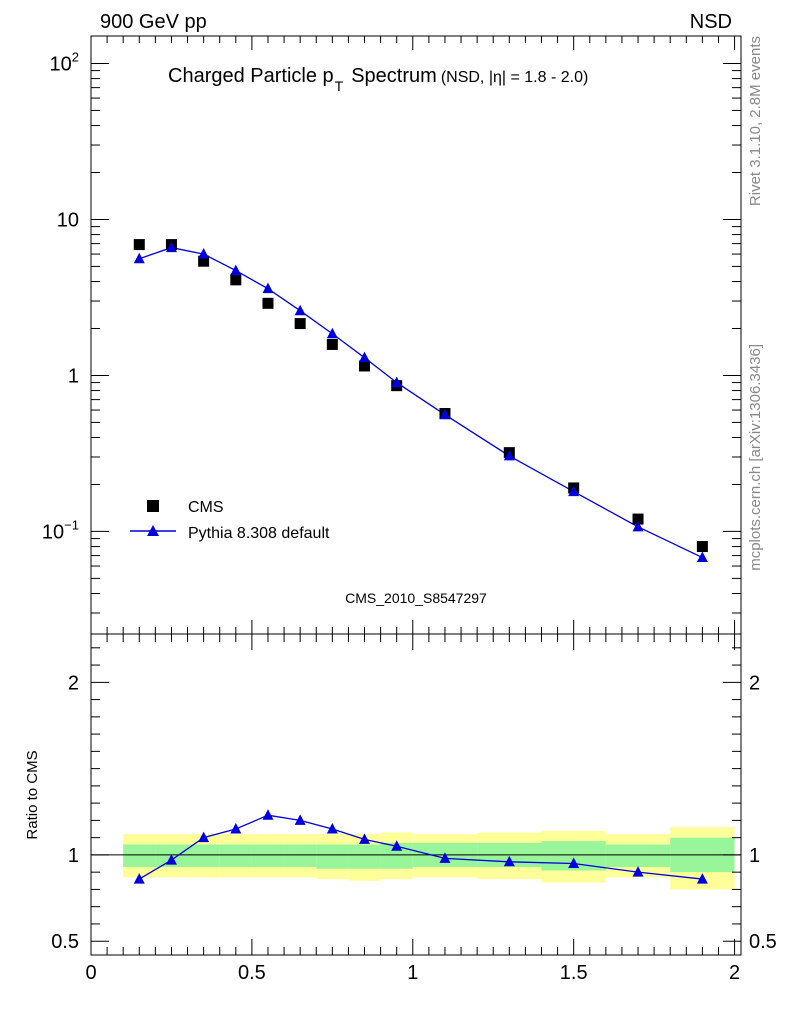  What do you see at coordinates (73, 376) in the screenshot?
I see `main-ytick-label: 1` at bounding box center [73, 376].